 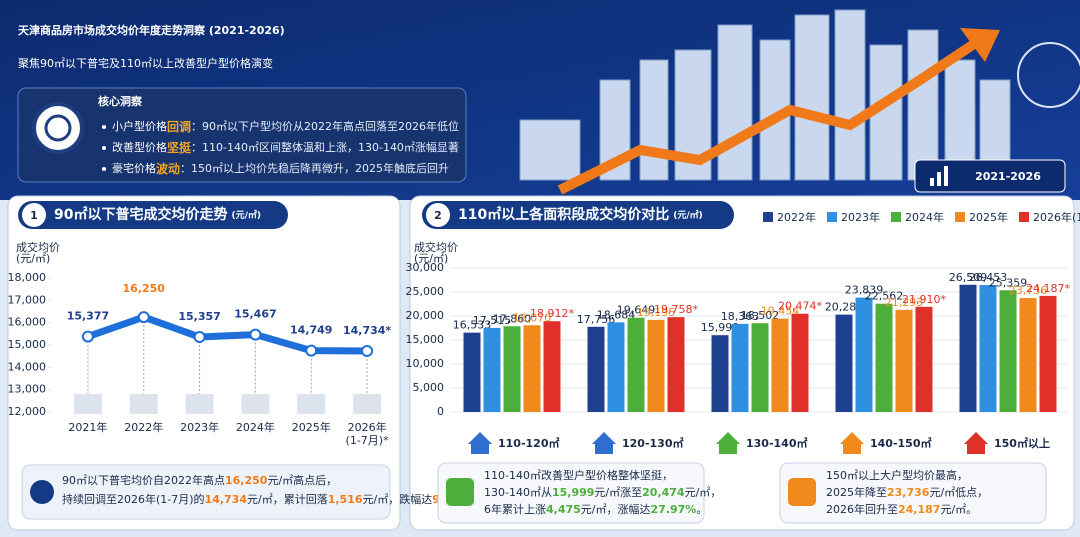 What do you see at coordinates (578, 475) in the screenshot?
I see `note-text: 110-140㎡改善型户型价格整体坚挺，` at bounding box center [578, 475].